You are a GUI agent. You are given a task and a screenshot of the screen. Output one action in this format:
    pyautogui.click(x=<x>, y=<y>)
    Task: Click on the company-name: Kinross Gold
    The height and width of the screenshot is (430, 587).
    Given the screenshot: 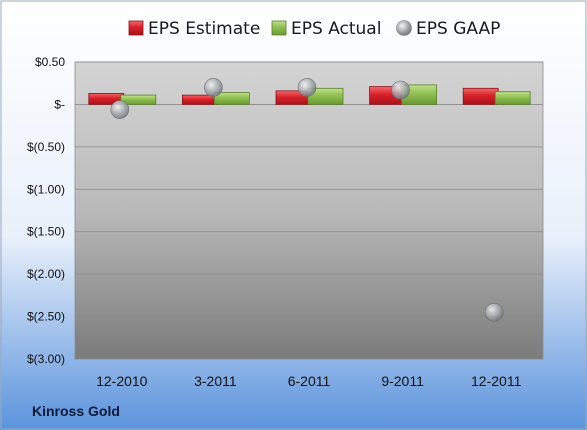 What is the action you would take?
    pyautogui.click(x=76, y=411)
    